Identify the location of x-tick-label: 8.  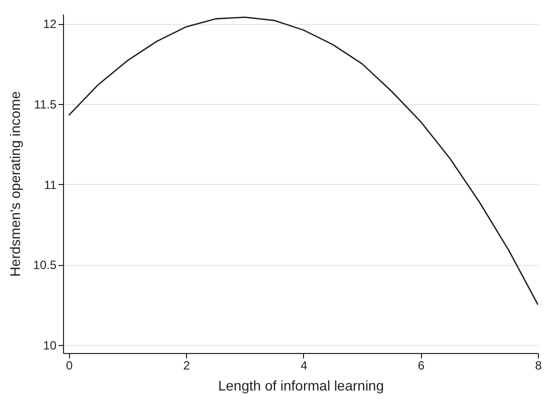
(538, 365).